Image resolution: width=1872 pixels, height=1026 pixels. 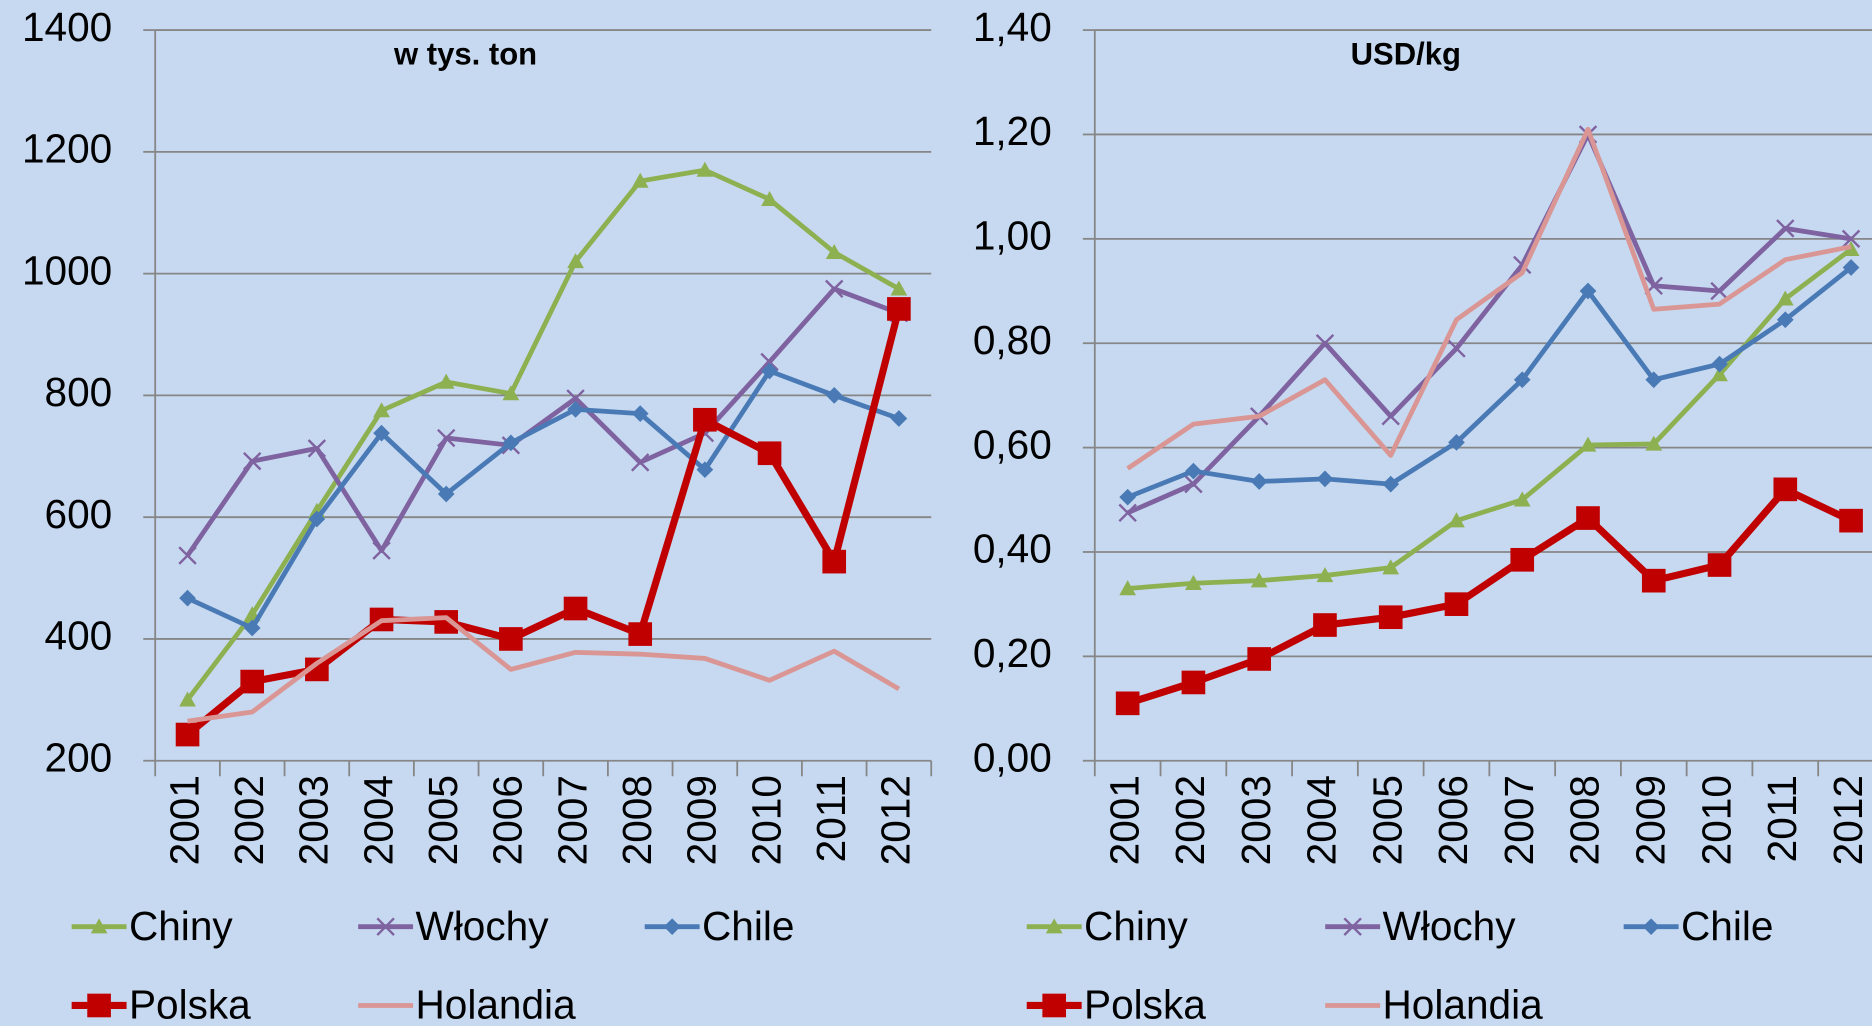 I want to click on legend-label: Polska, so click(x=1145, y=1004).